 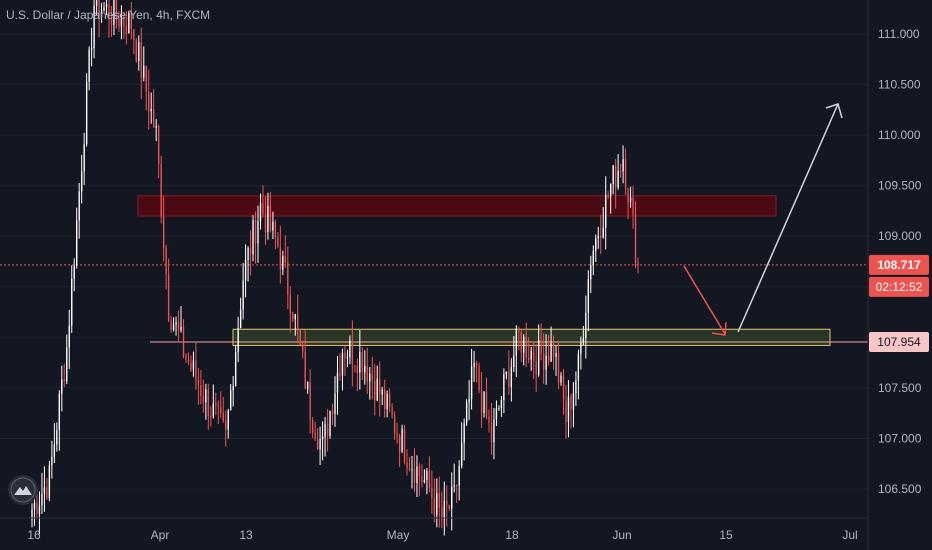 What do you see at coordinates (900, 489) in the screenshot?
I see `price-tick-label: 106.500` at bounding box center [900, 489].